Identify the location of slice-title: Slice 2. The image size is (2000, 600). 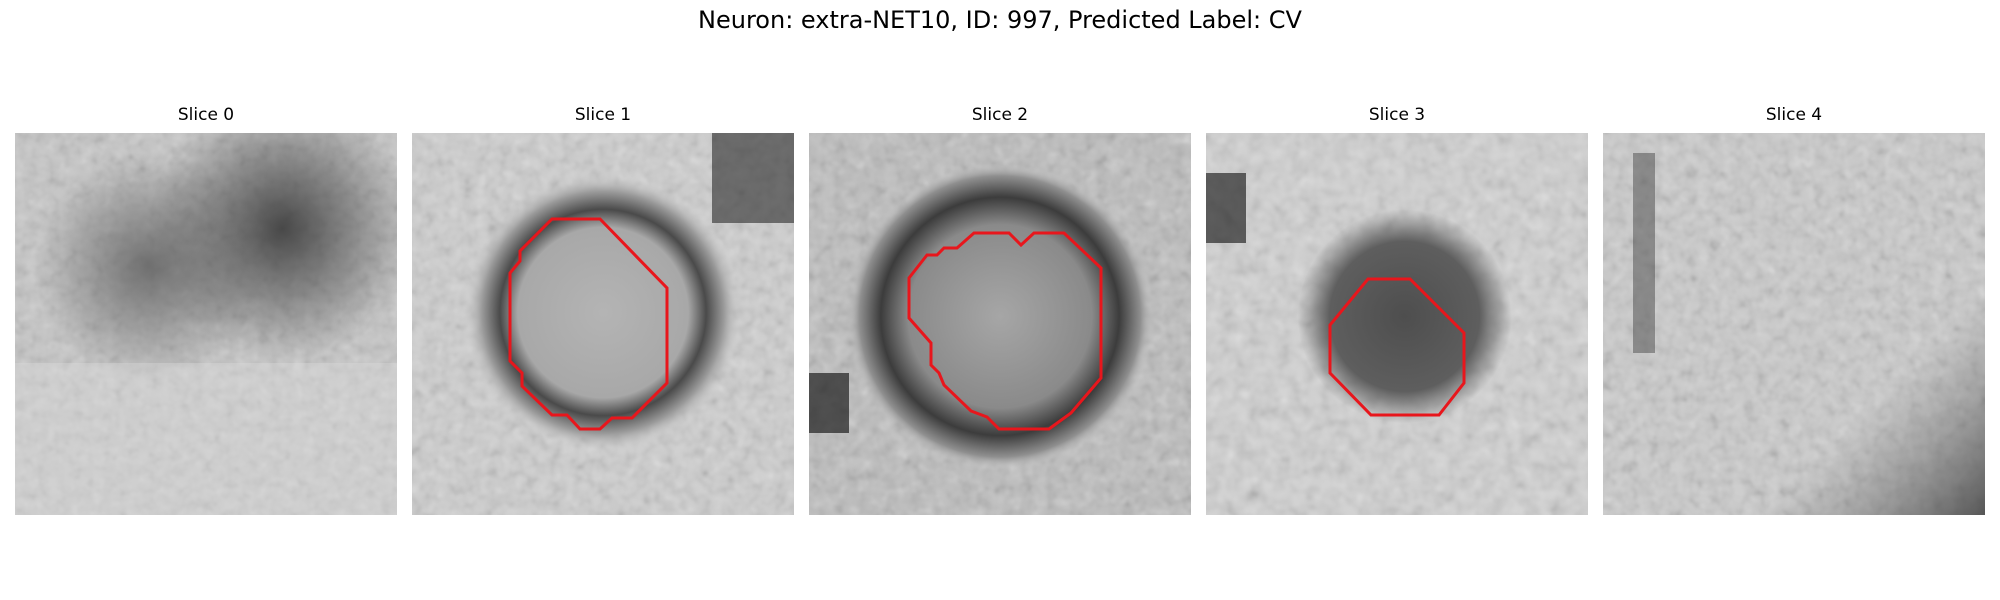
(1000, 115).